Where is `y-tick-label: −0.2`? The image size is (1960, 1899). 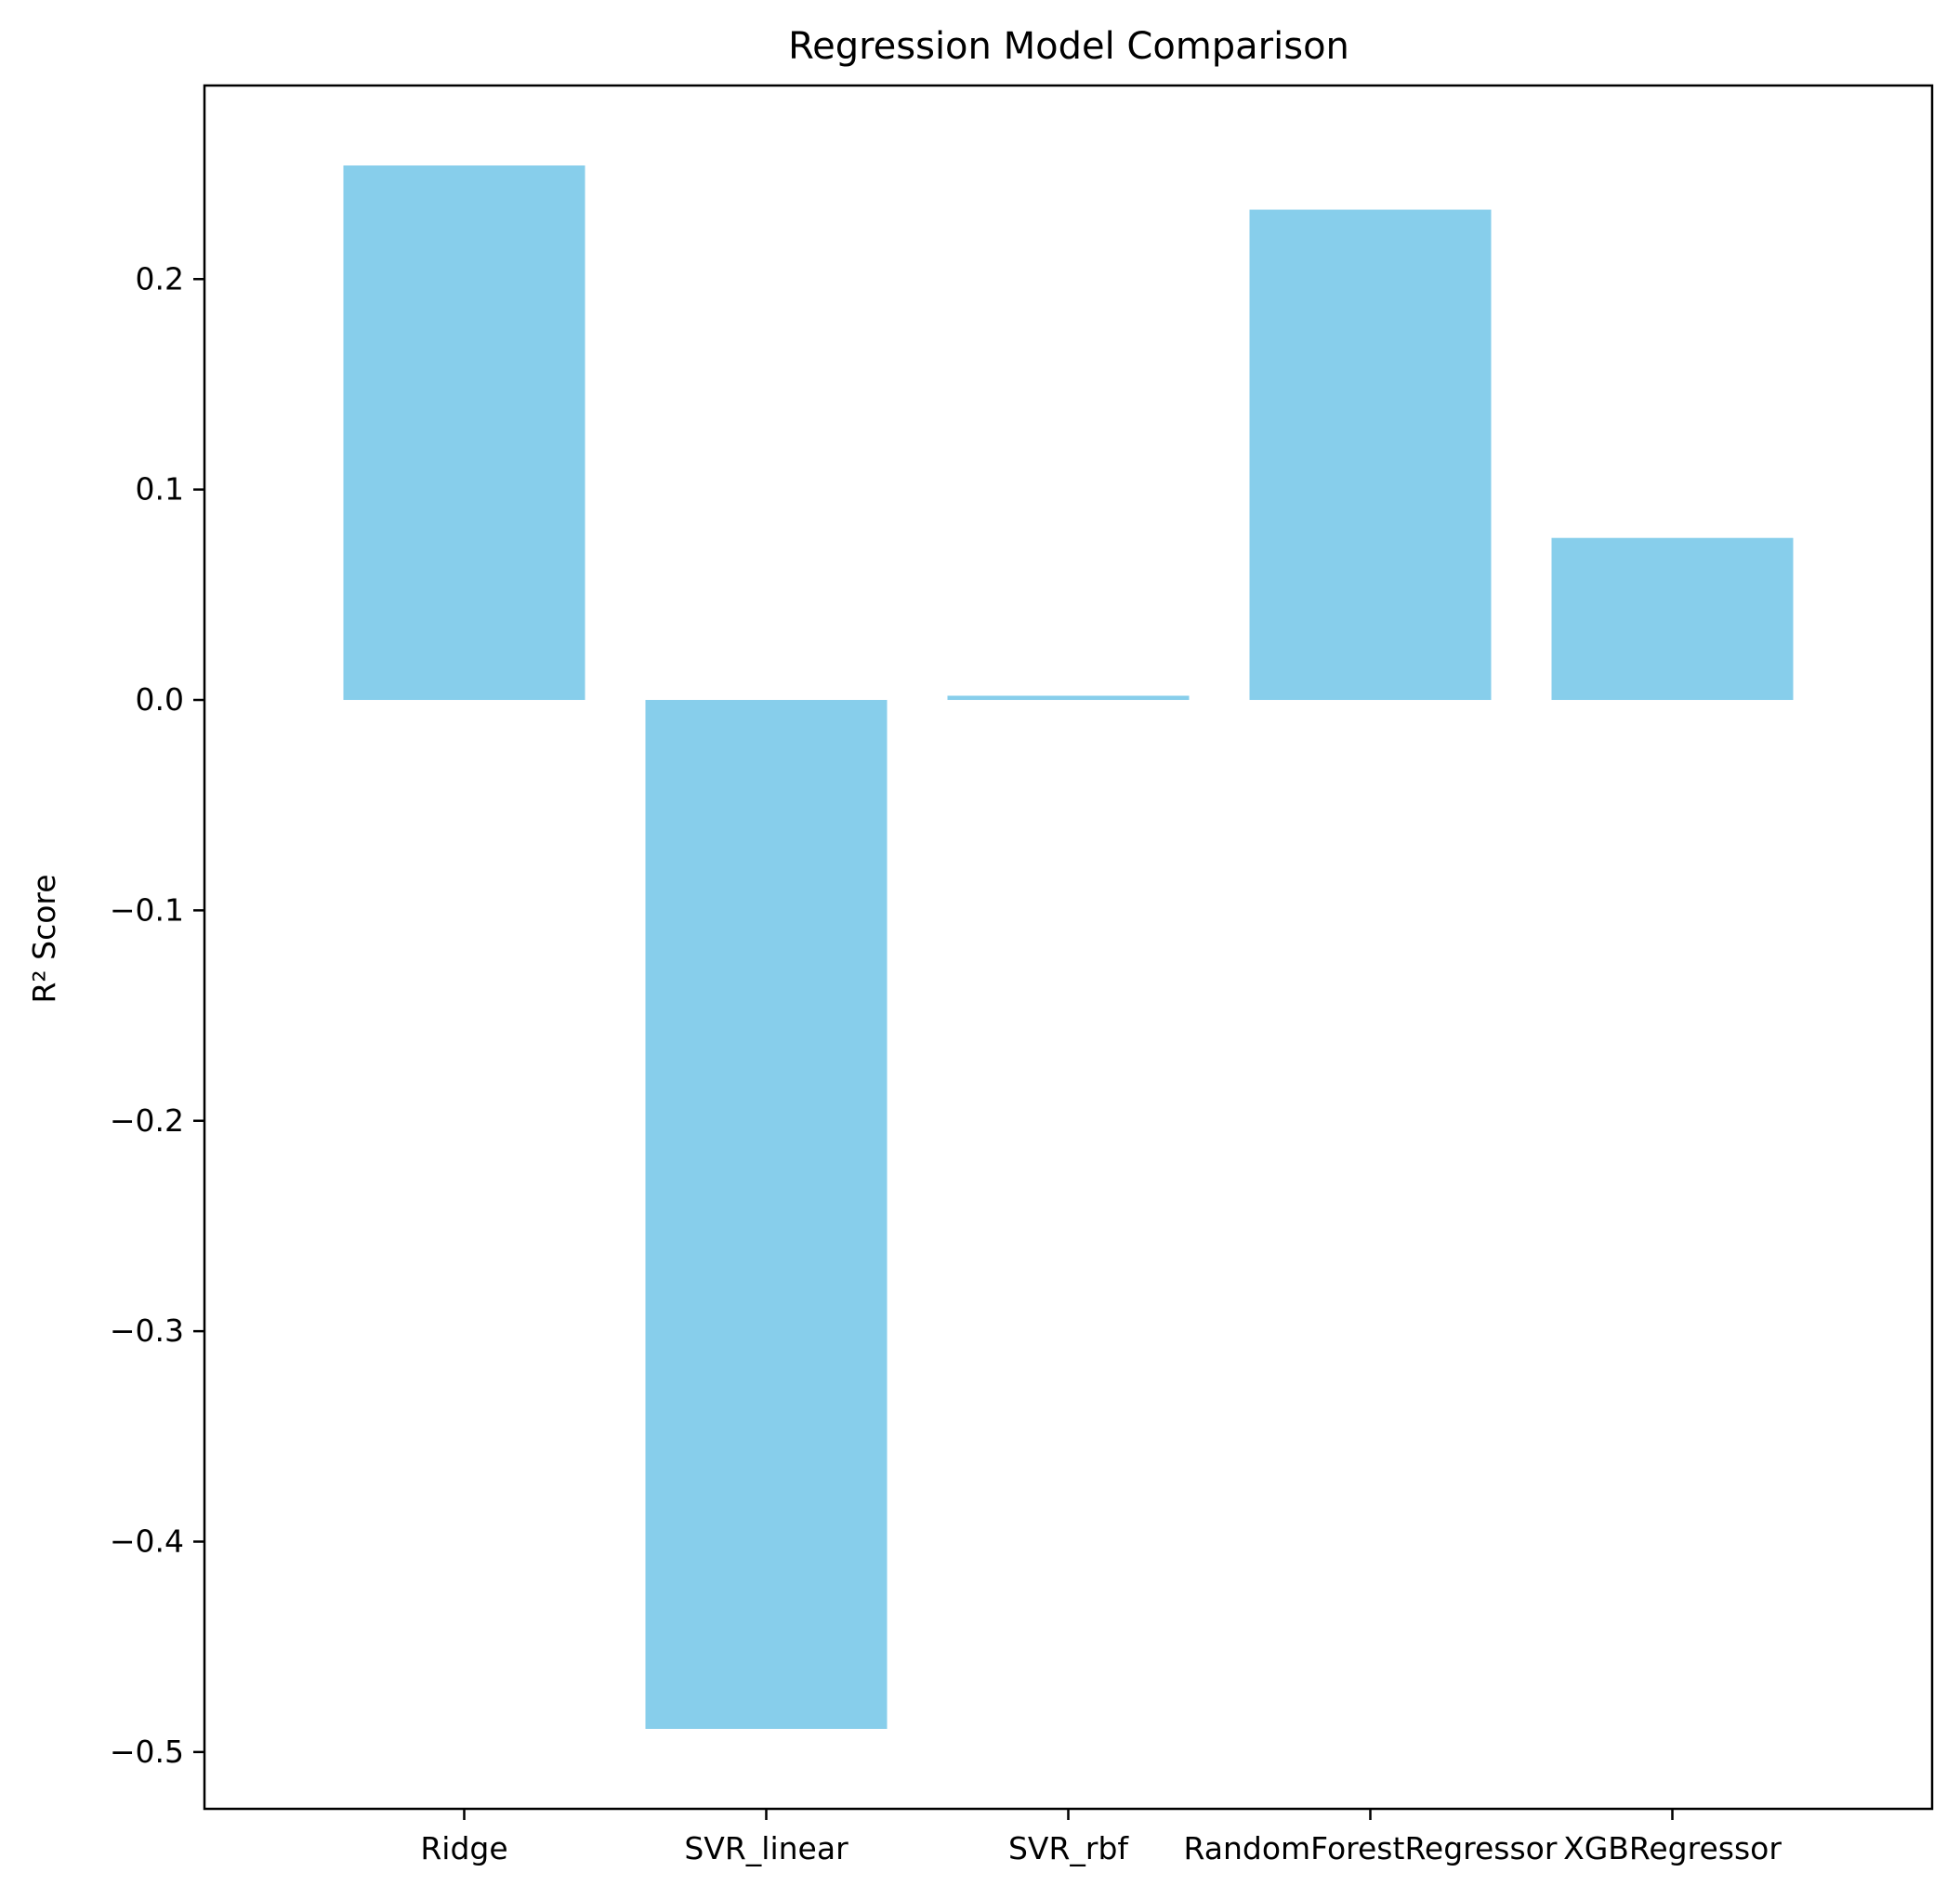 y-tick-label: −0.2 is located at coordinates (147, 1120).